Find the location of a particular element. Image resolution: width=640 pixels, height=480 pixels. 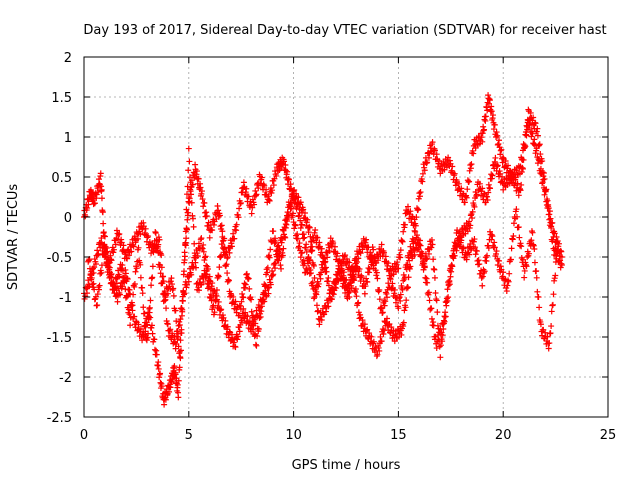

x-tick-label: 20 is located at coordinates (503, 435).